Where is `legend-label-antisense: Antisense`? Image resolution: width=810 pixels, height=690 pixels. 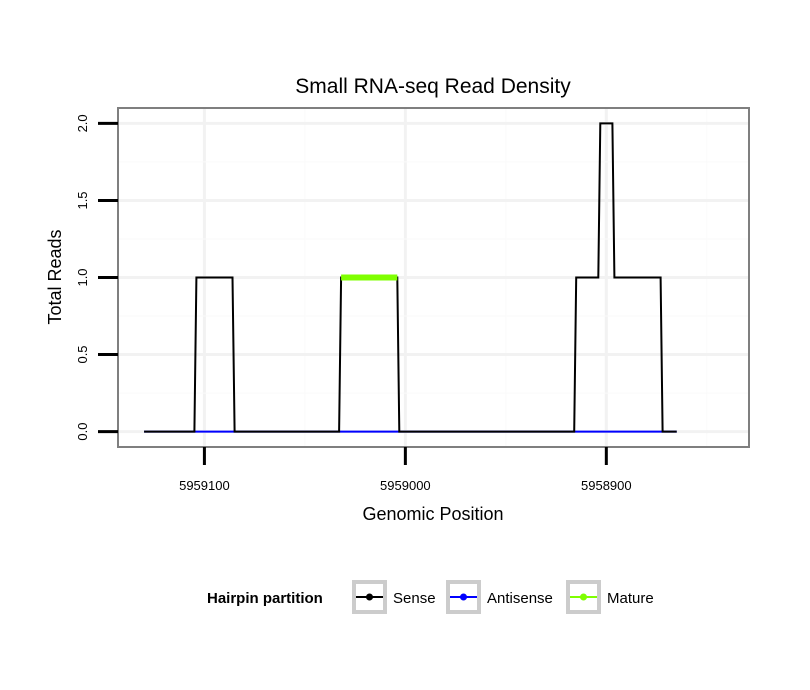
legend-label-antisense: Antisense is located at coordinates (520, 598).